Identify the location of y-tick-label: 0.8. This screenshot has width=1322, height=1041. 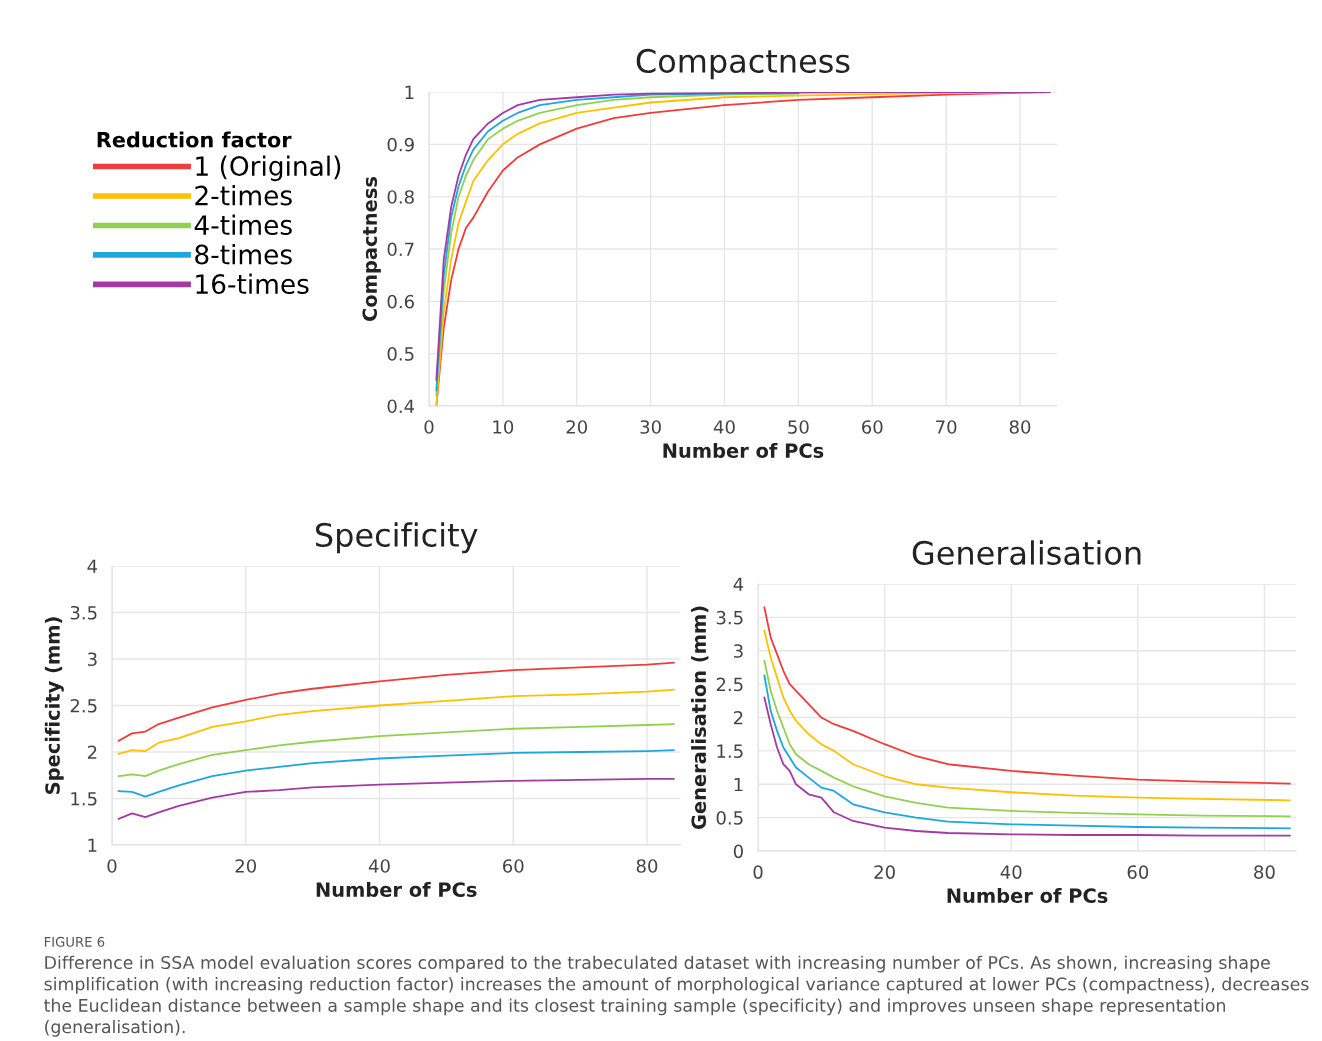
(400, 197).